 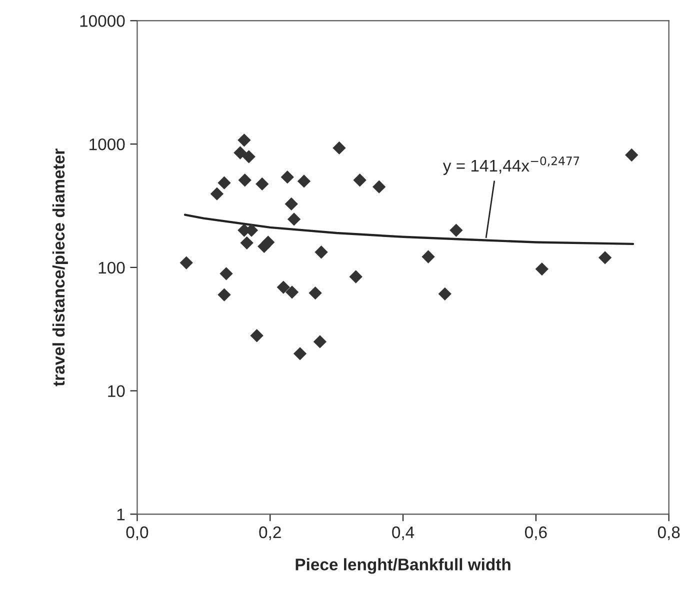 I want to click on x-tick-label: 0,0, so click(x=137, y=533).